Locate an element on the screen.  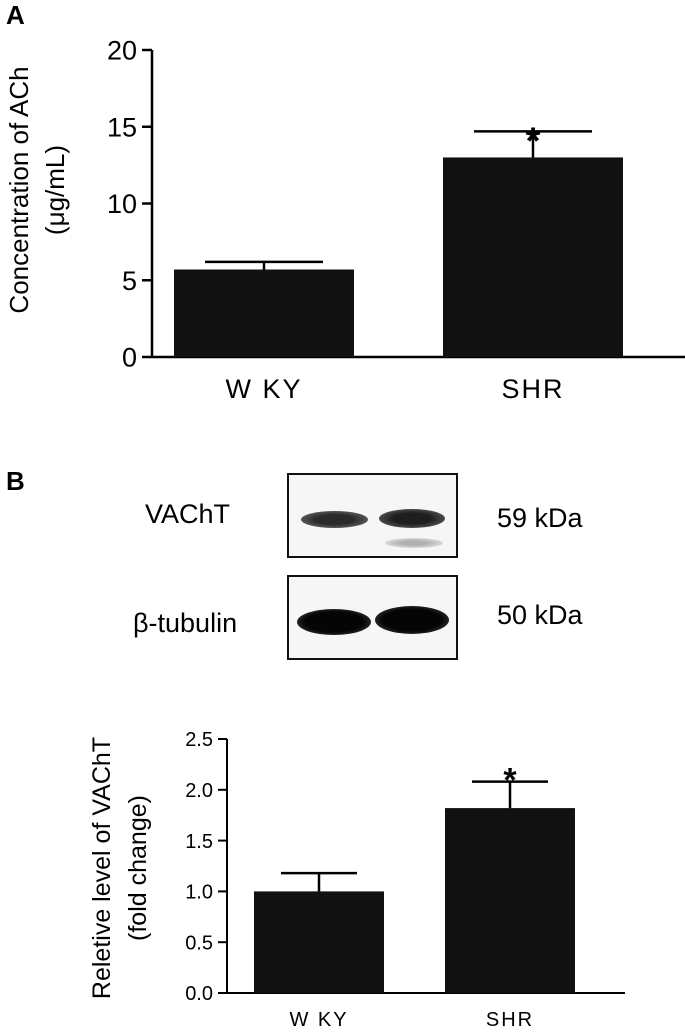
y-axis-label: Reletive level of VAChT is located at coordinates (102, 868).